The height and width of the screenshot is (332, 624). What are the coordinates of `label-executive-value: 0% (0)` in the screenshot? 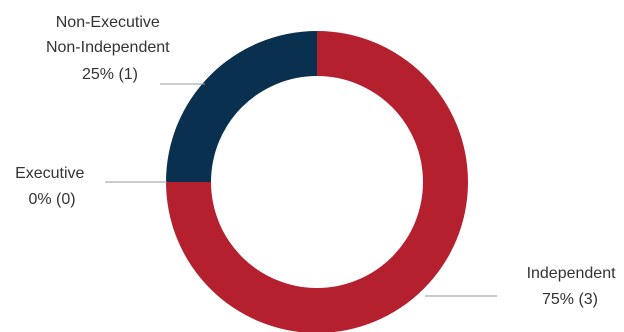 It's located at (51, 199).